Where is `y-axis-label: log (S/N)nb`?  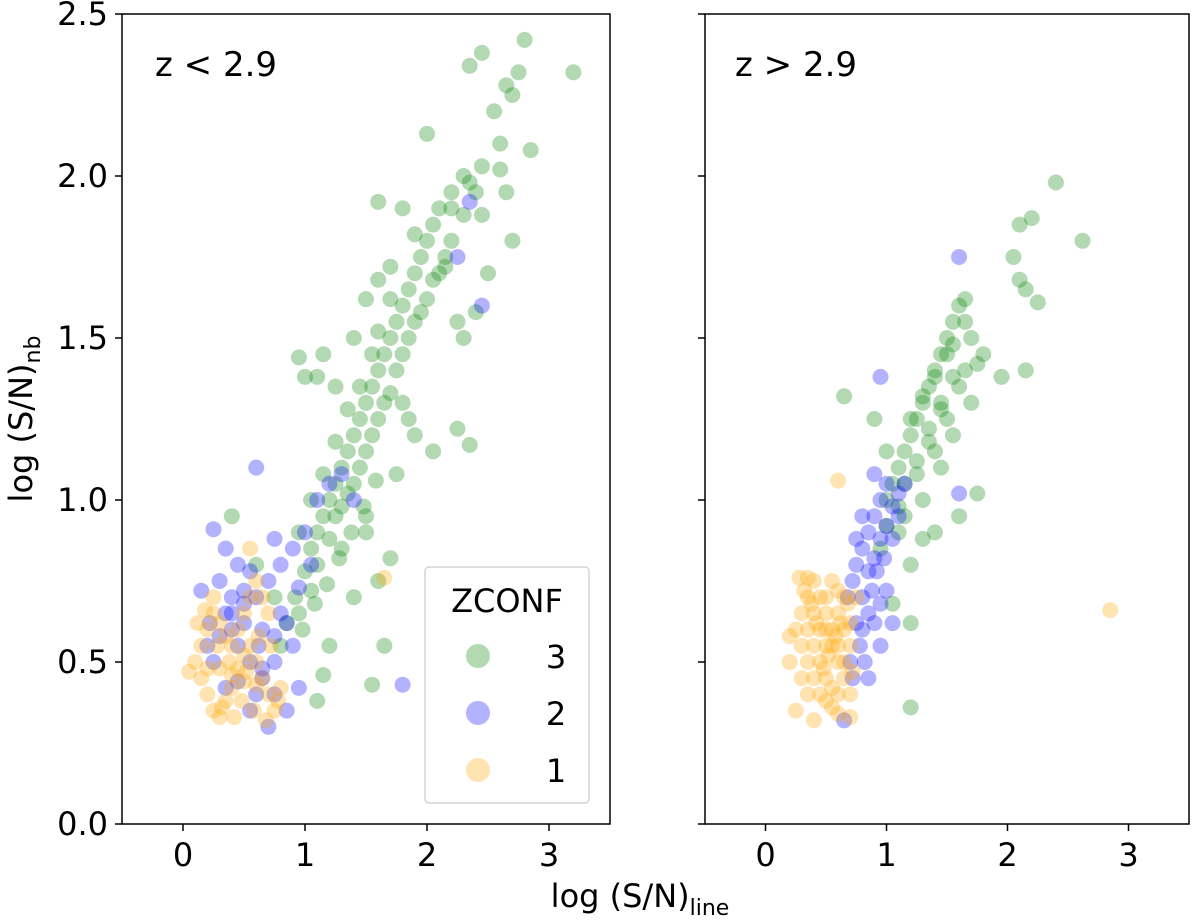
y-axis-label: log (S/N)nb is located at coordinates (24, 419).